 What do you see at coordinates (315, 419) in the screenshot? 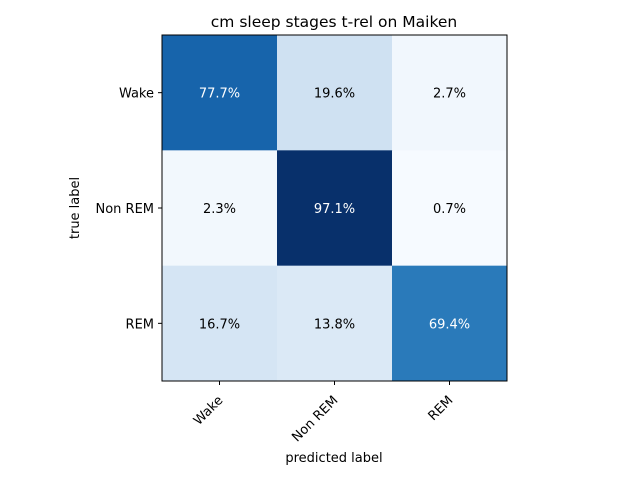
I see `x-tick-label-1: Non REM` at bounding box center [315, 419].